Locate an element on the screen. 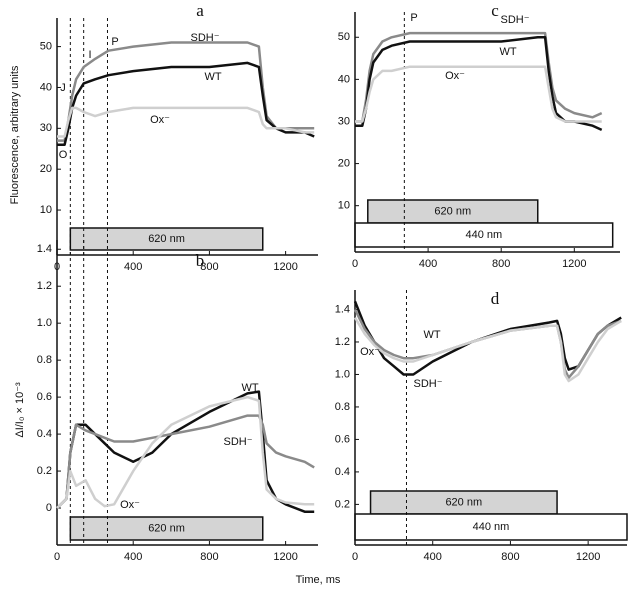  phase-label: J is located at coordinates (63, 88).